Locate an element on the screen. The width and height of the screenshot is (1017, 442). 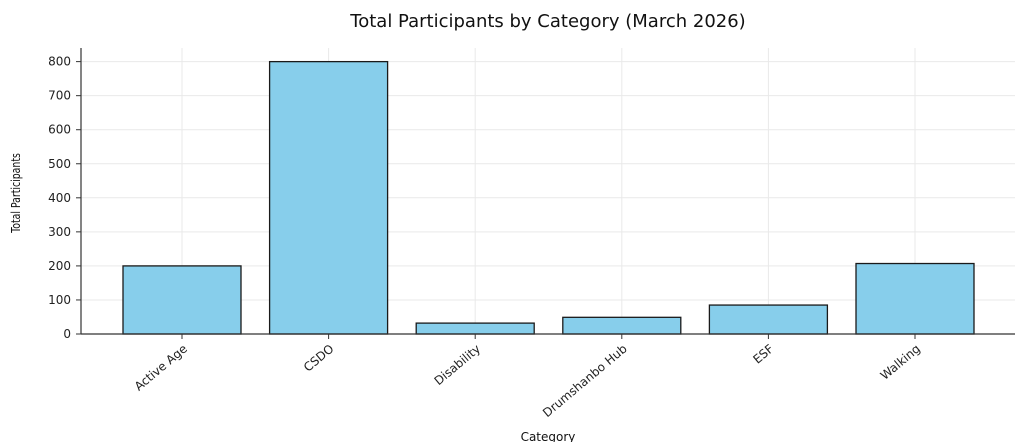
y-tick-label: 200 is located at coordinates (59, 266).